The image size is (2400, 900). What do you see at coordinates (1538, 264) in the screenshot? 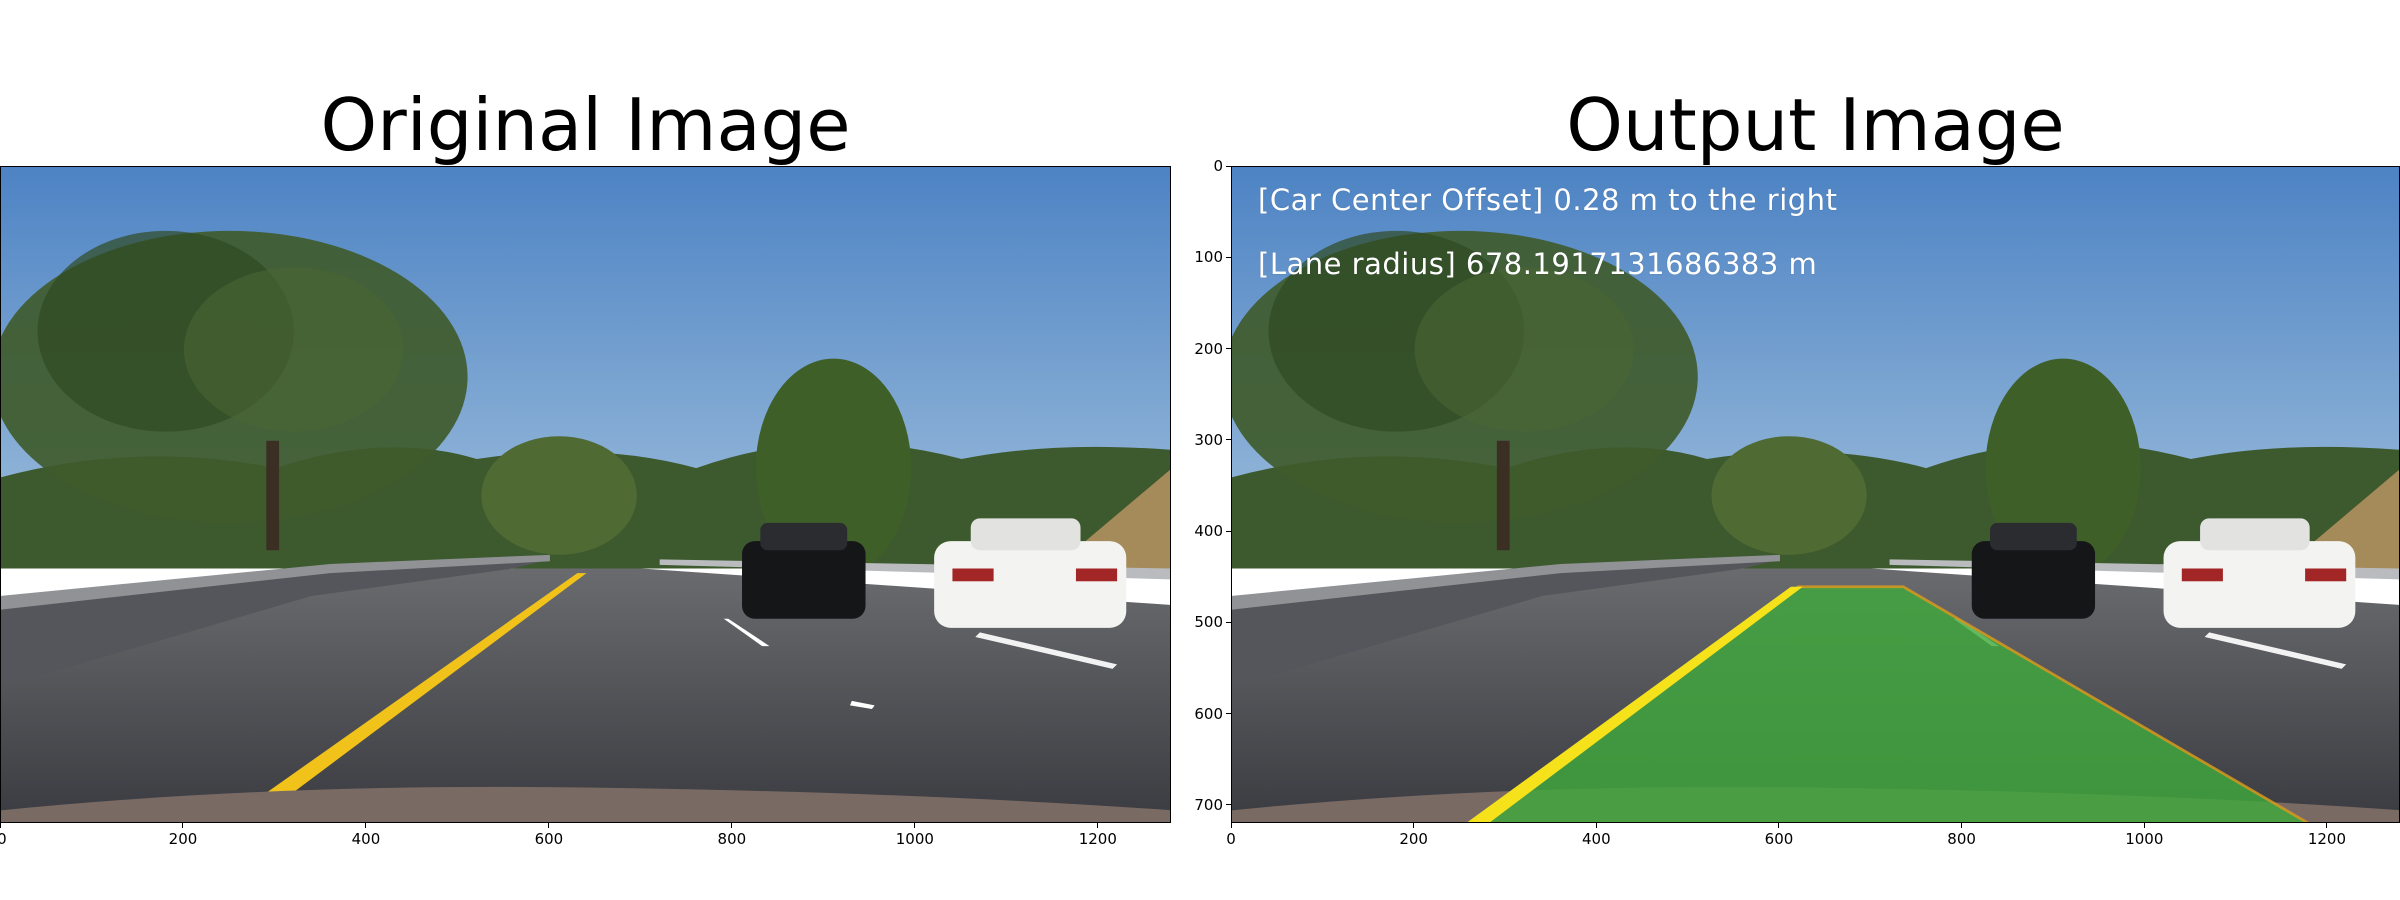
I see `lane-radius-text: [Lane radius] 678.1917131686383 m` at bounding box center [1538, 264].